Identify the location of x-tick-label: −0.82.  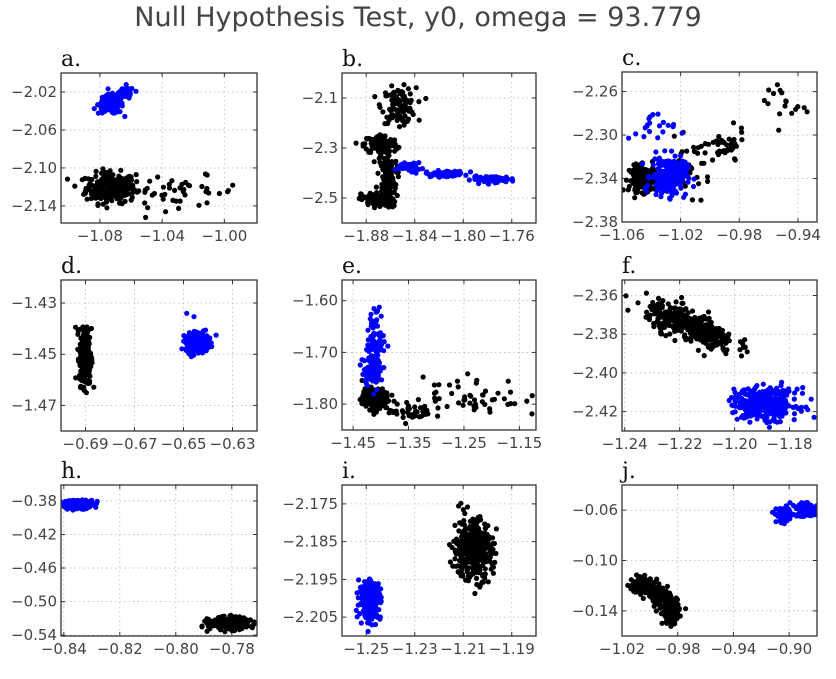
(120, 649).